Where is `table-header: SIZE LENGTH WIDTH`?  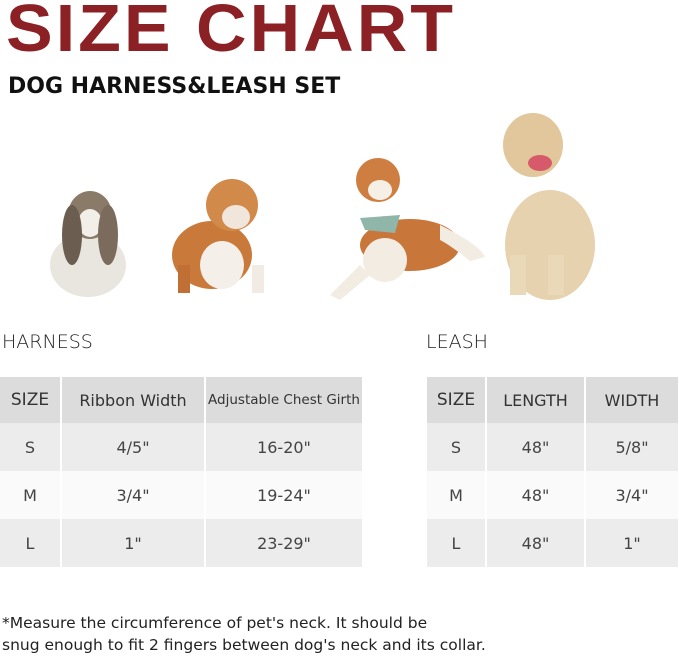 table-header: SIZE LENGTH WIDTH is located at coordinates (552, 400).